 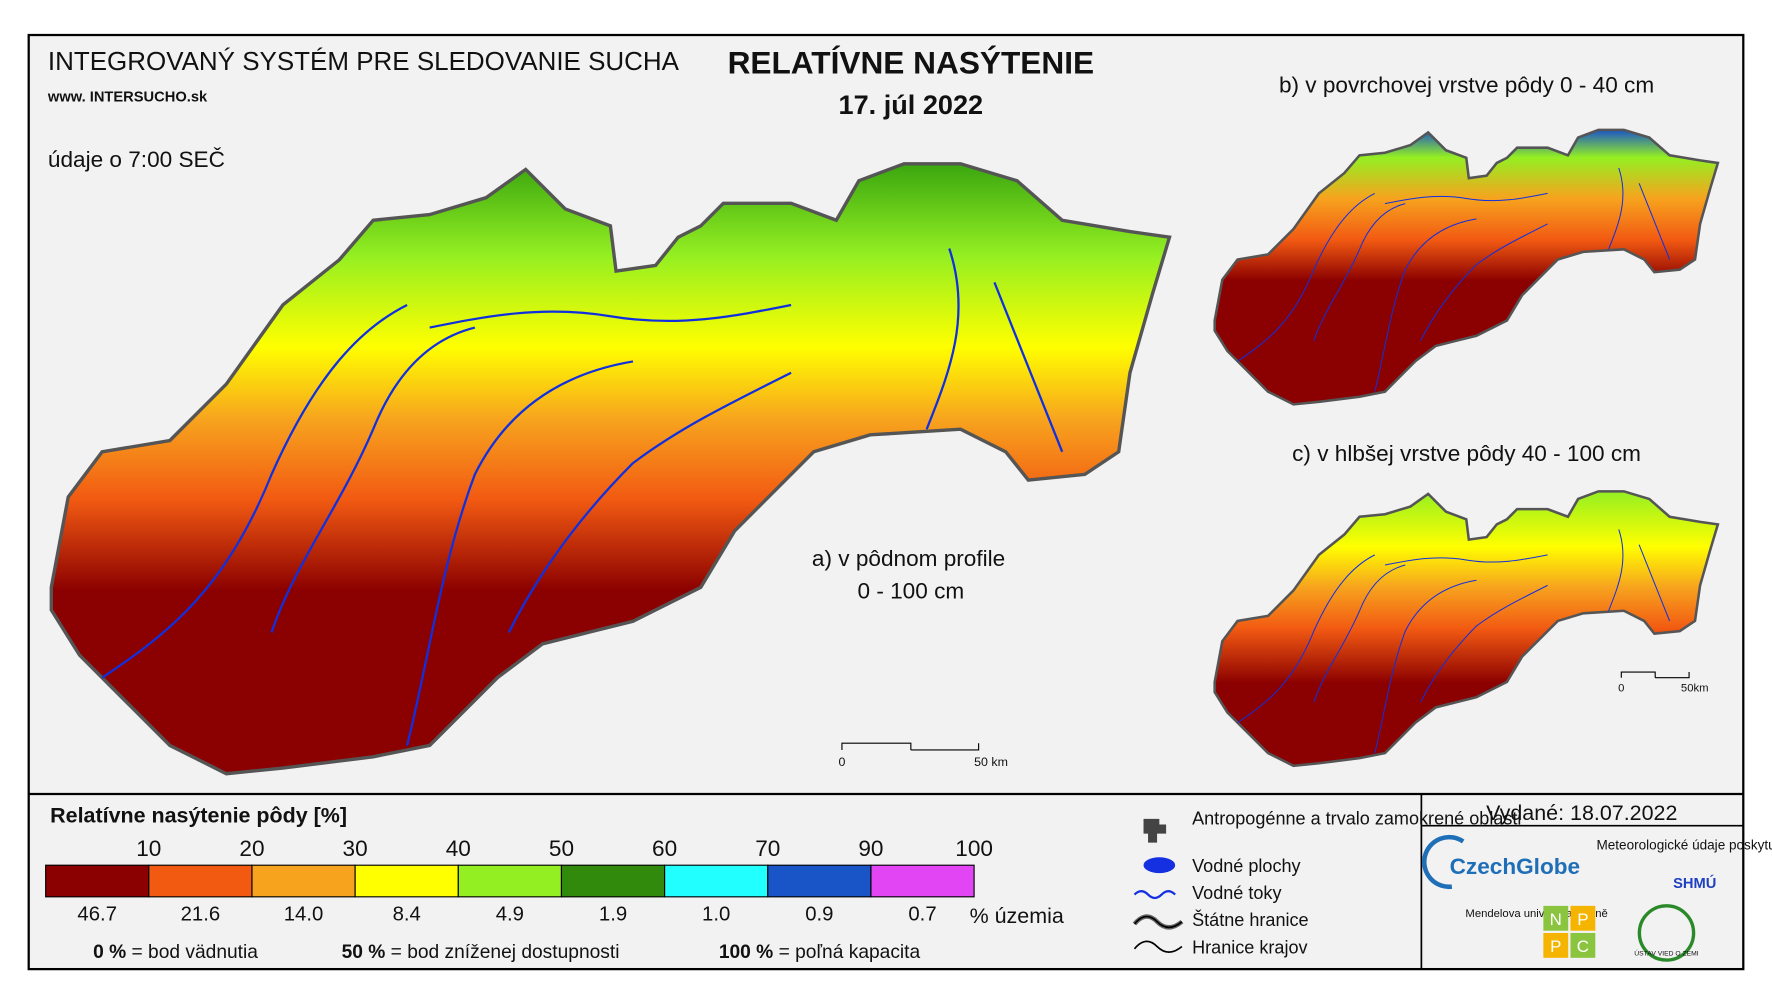 What do you see at coordinates (407, 915) in the screenshot?
I see `legend-share: 8.4` at bounding box center [407, 915].